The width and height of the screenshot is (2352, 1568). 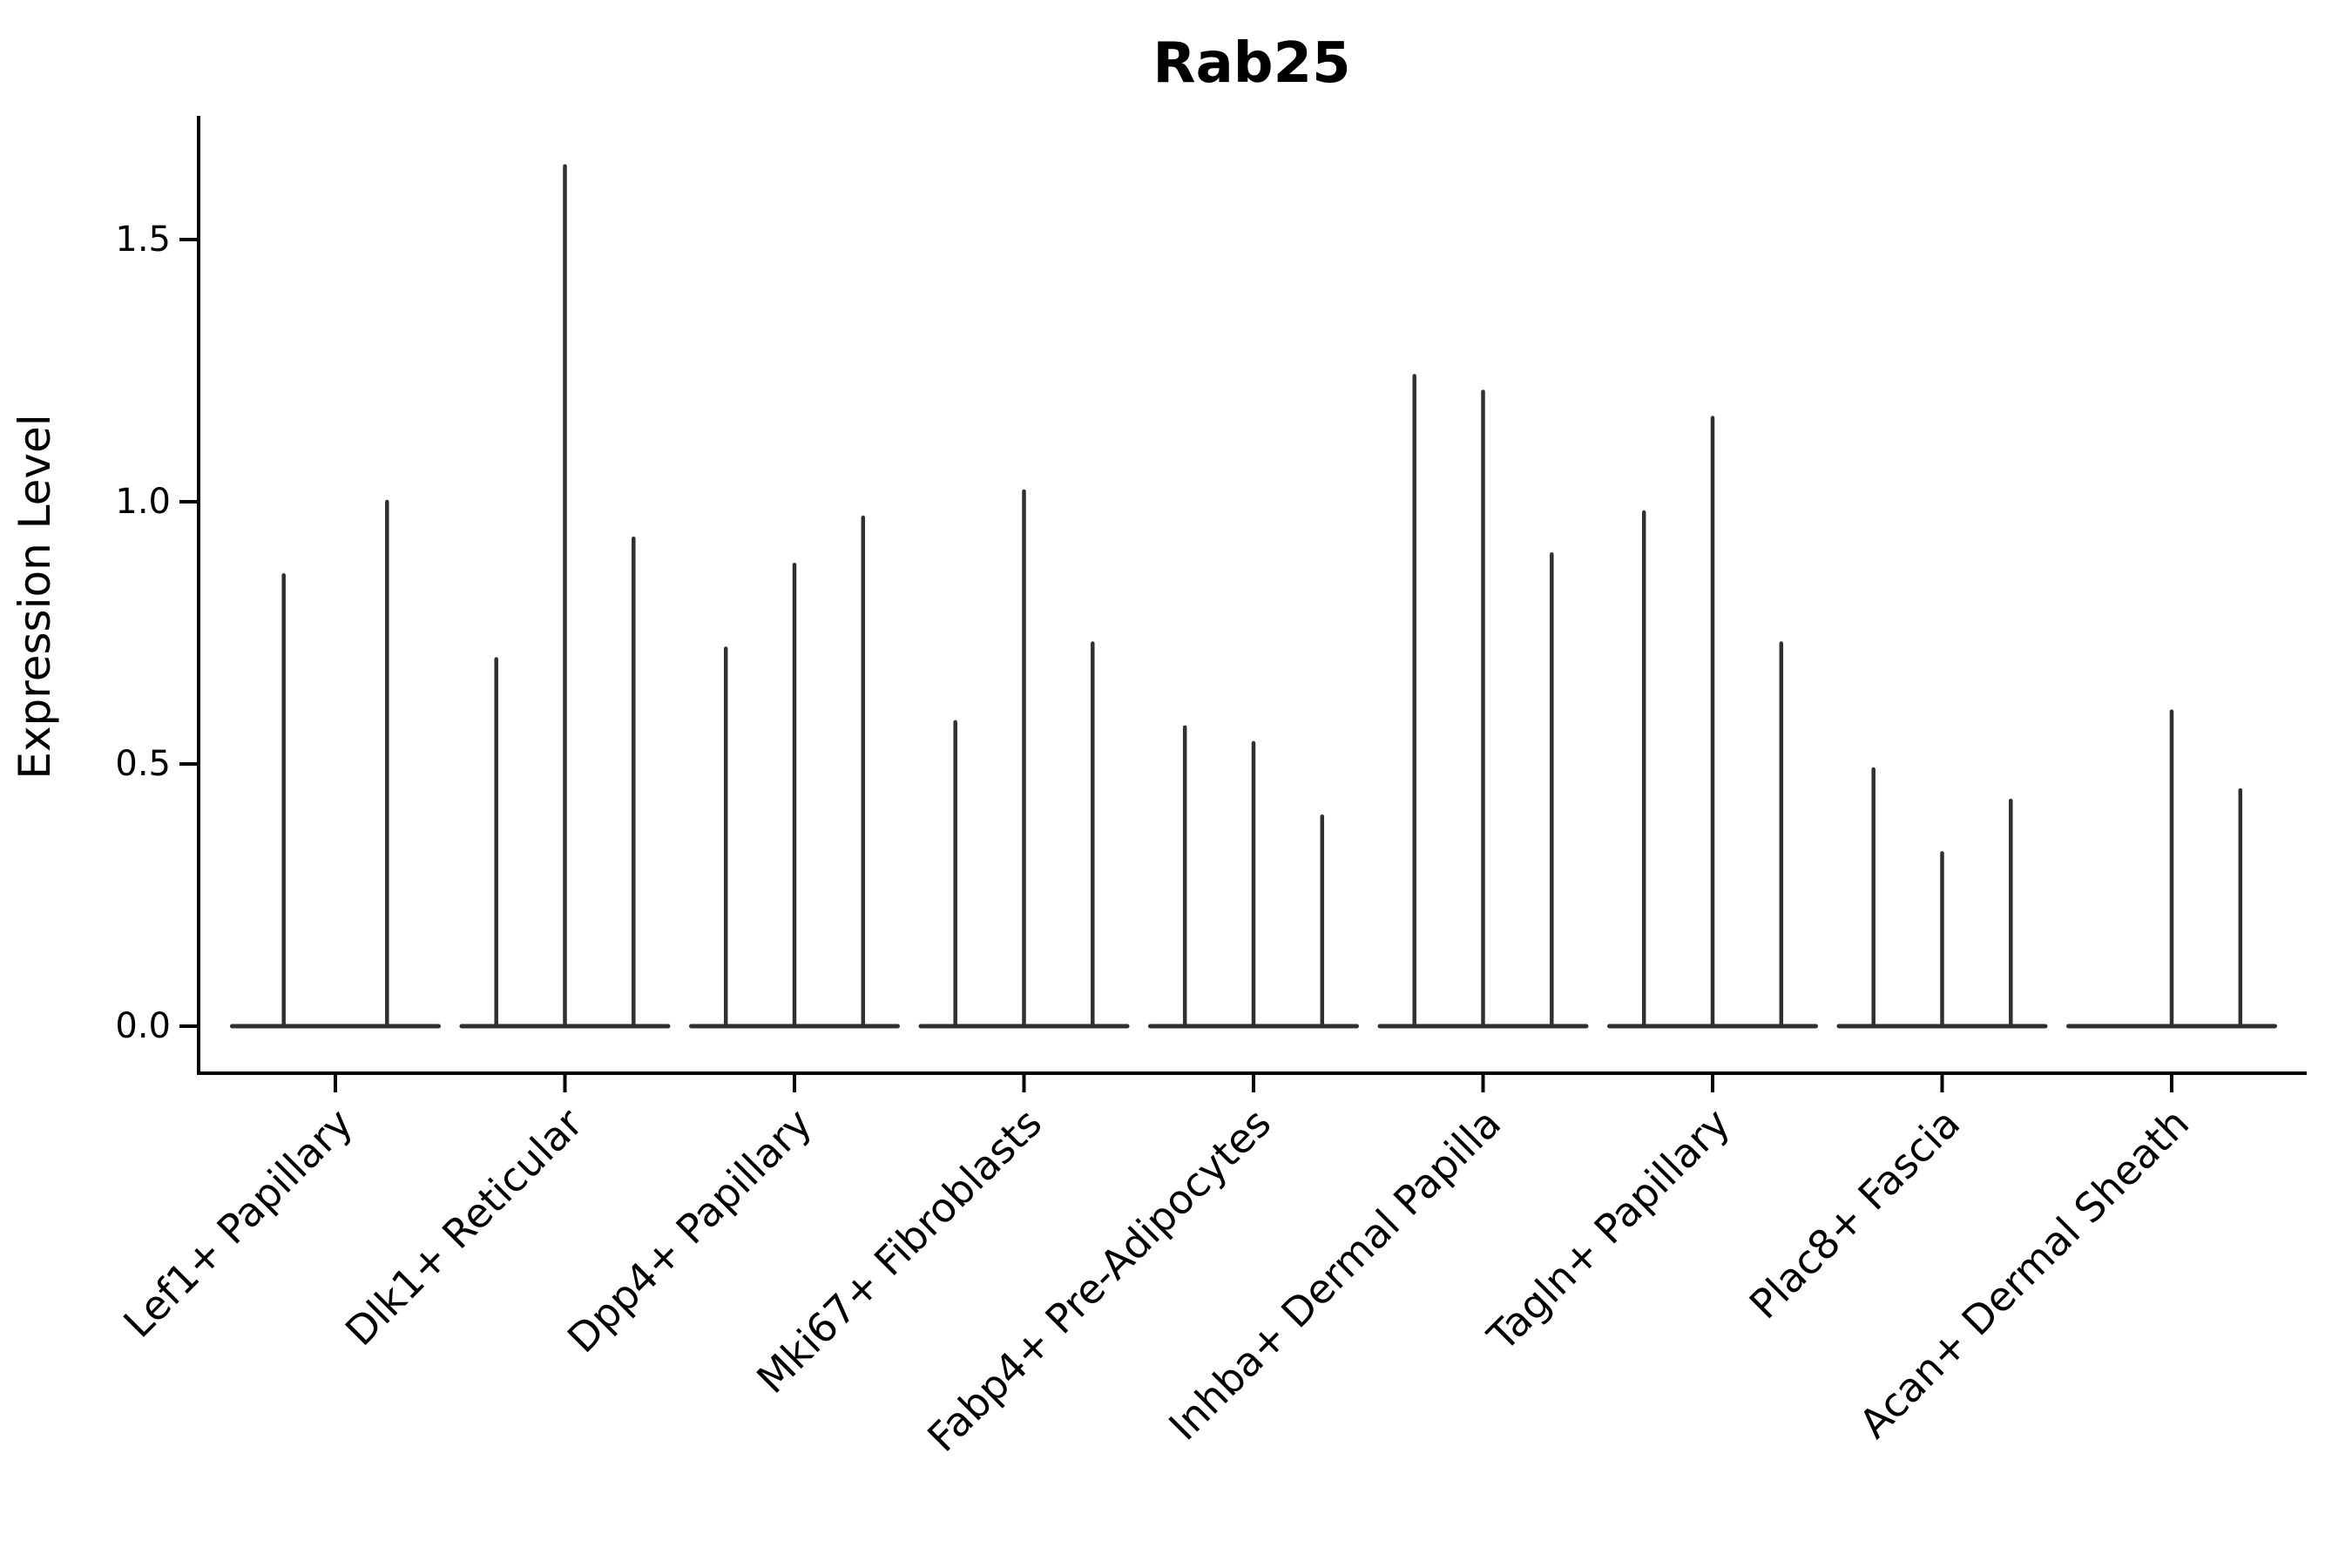 I want to click on y-tick-label: 0.5, so click(x=143, y=764).